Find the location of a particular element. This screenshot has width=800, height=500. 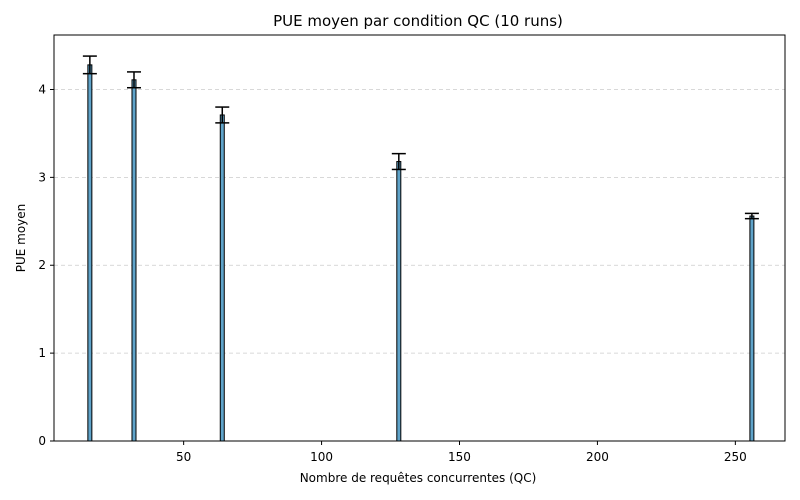

chart-title: PUE moyen par condition QC (10 runs) is located at coordinates (418, 21).